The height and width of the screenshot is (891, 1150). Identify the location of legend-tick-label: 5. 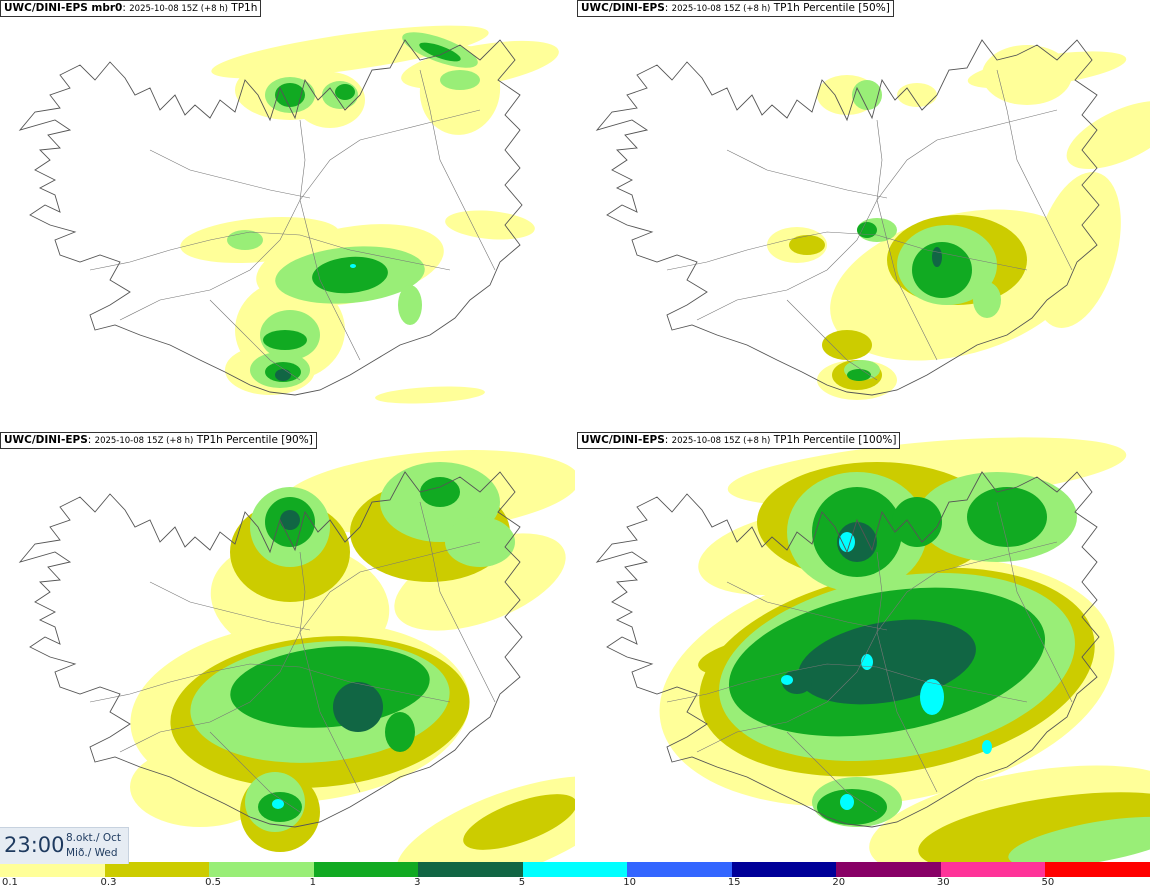
(522, 882).